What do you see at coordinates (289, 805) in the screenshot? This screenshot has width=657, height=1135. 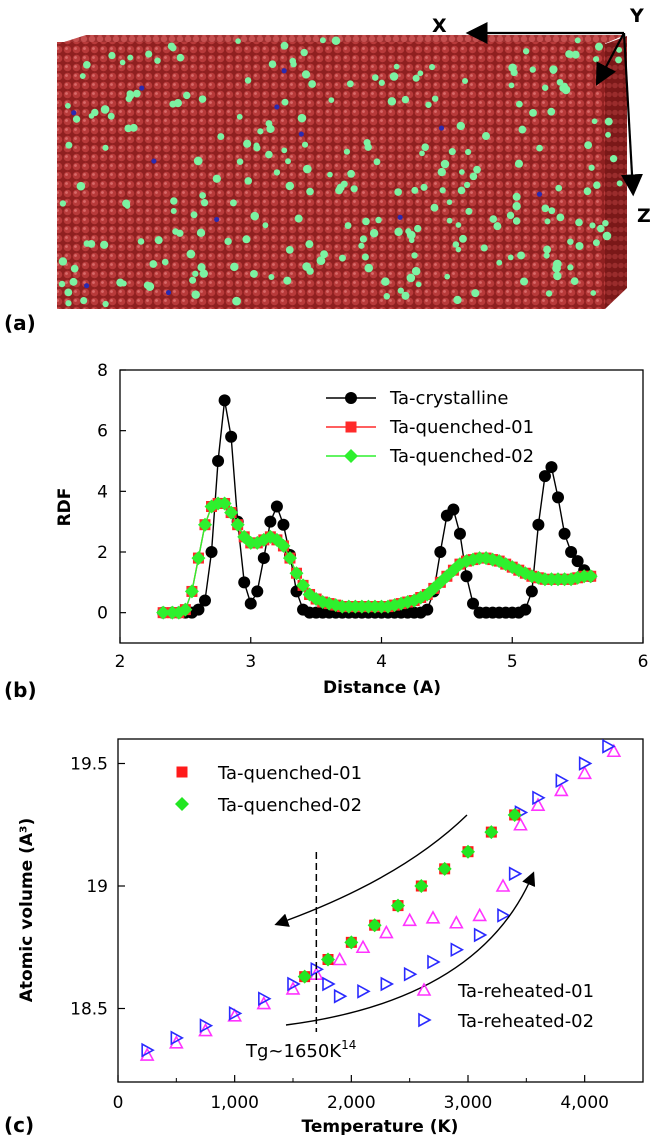 I see `legend-label: Ta-quenched-02` at bounding box center [289, 805].